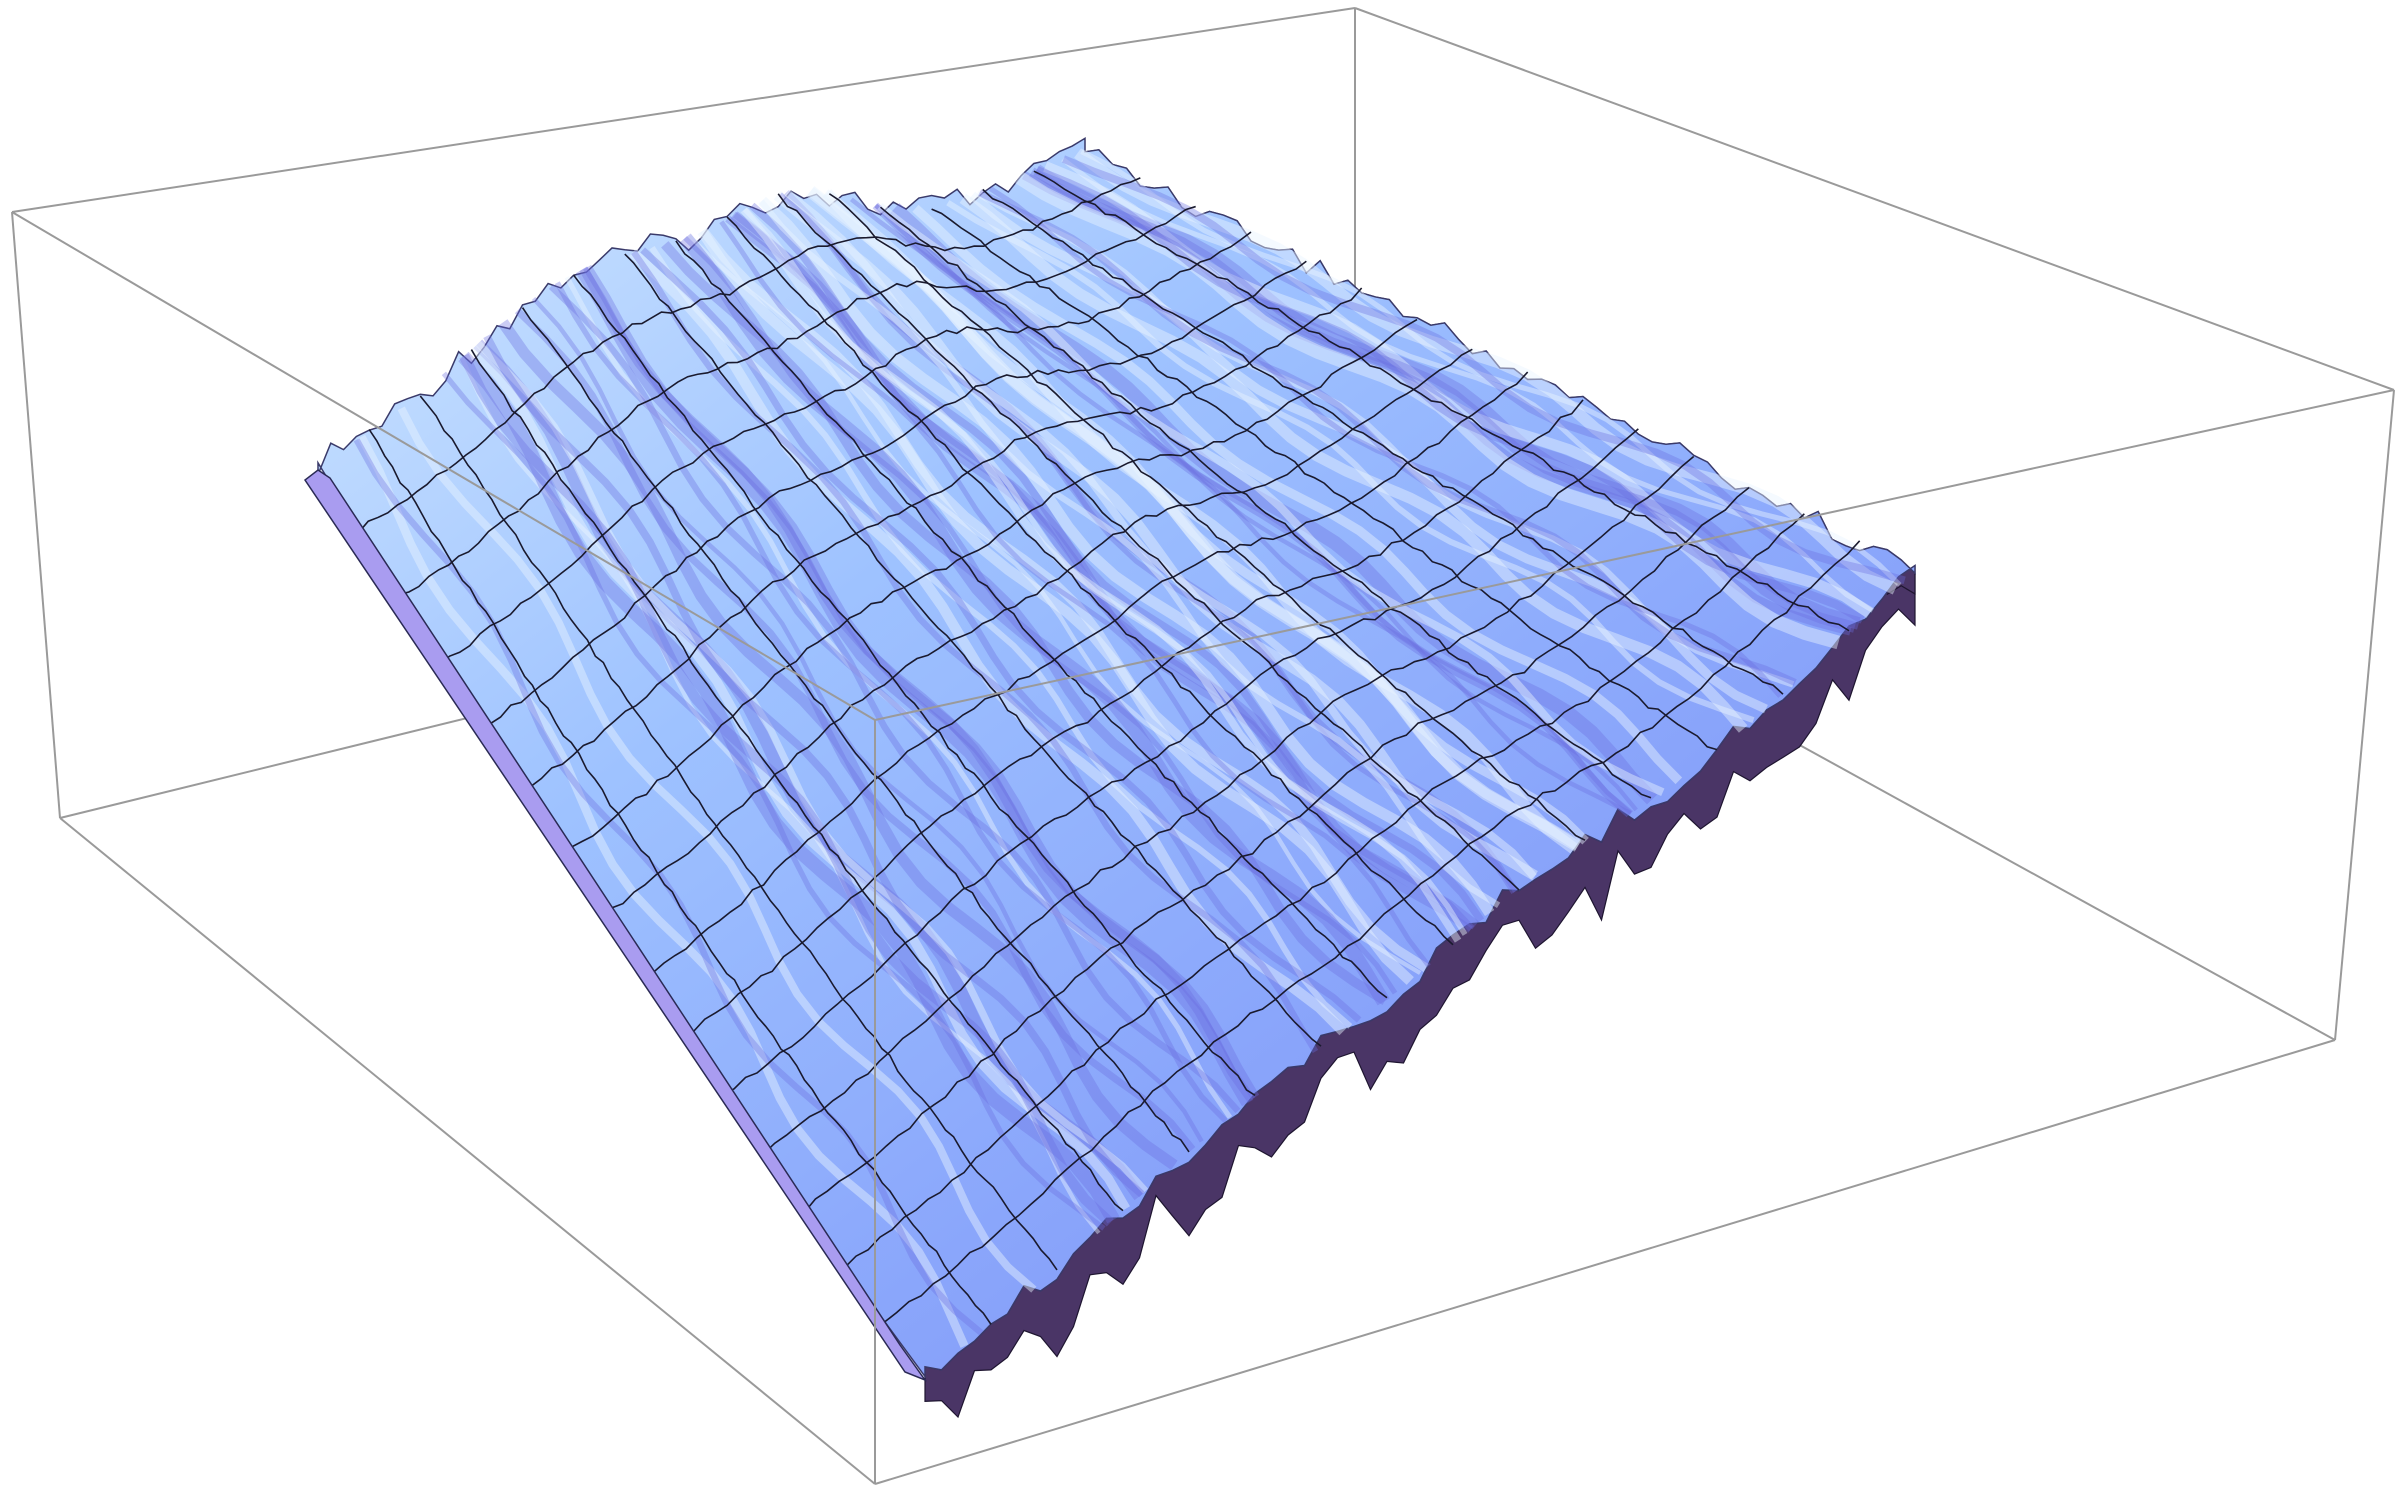 The height and width of the screenshot is (1486, 2399). I want to click on box-edge-top-front-right, so click(1634, 555).